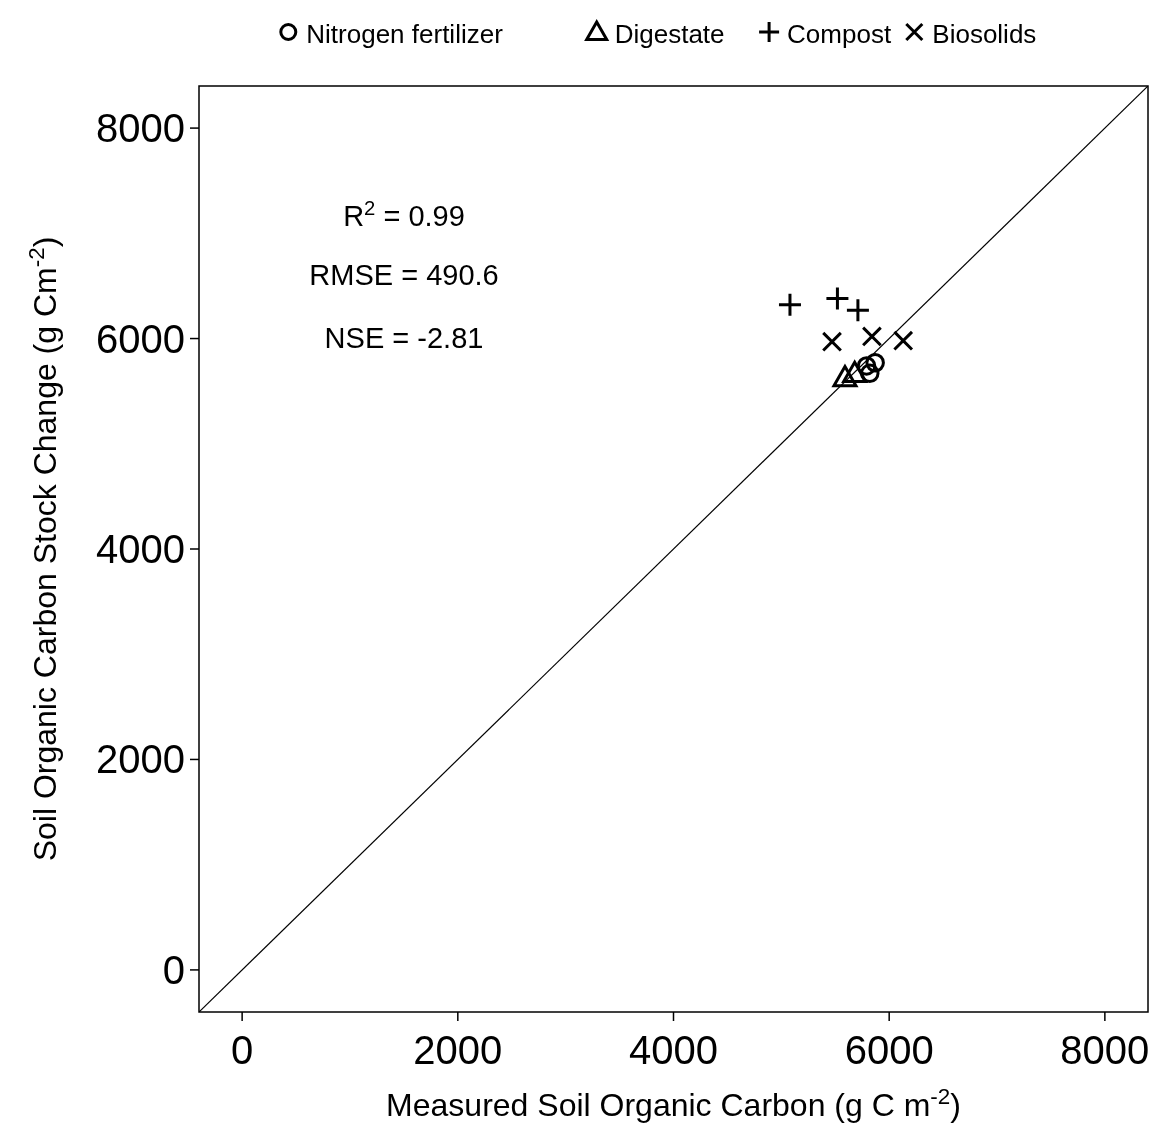  Describe the element at coordinates (458, 1050) in the screenshot. I see `x-tick-label: 2000` at that location.